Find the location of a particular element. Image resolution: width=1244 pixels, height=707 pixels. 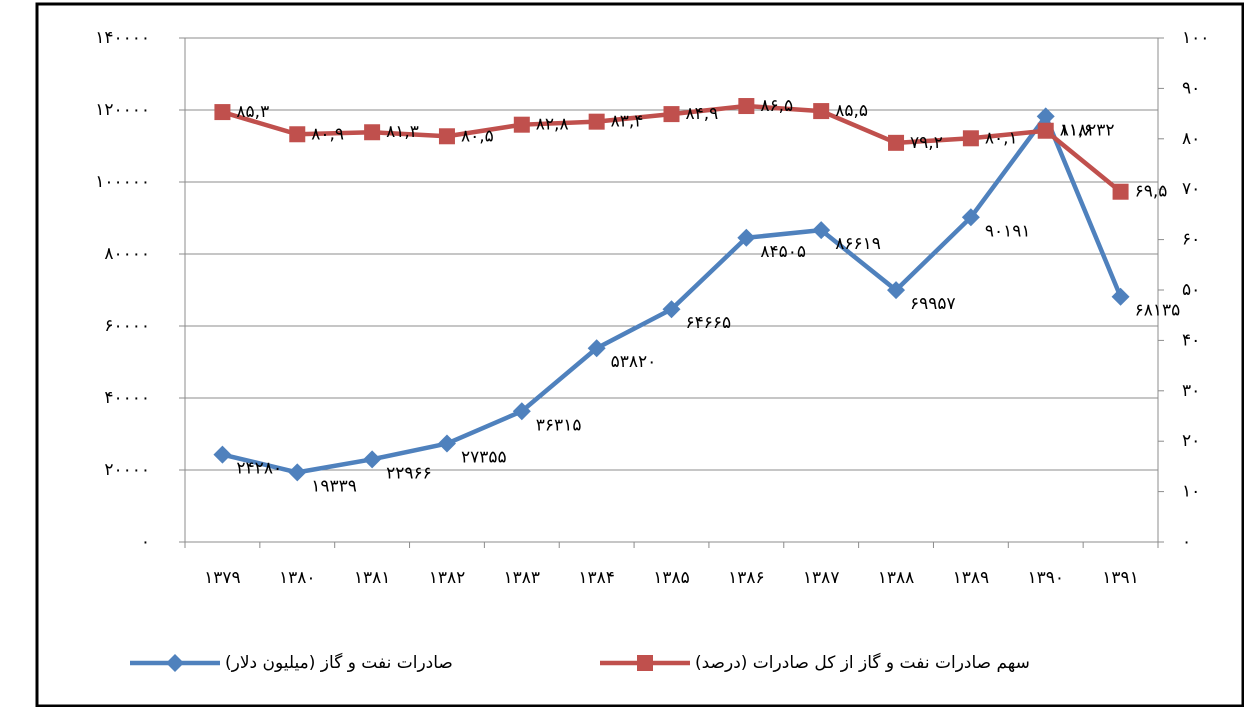

data-label: ۸۰,۵ is located at coordinates (477, 136).